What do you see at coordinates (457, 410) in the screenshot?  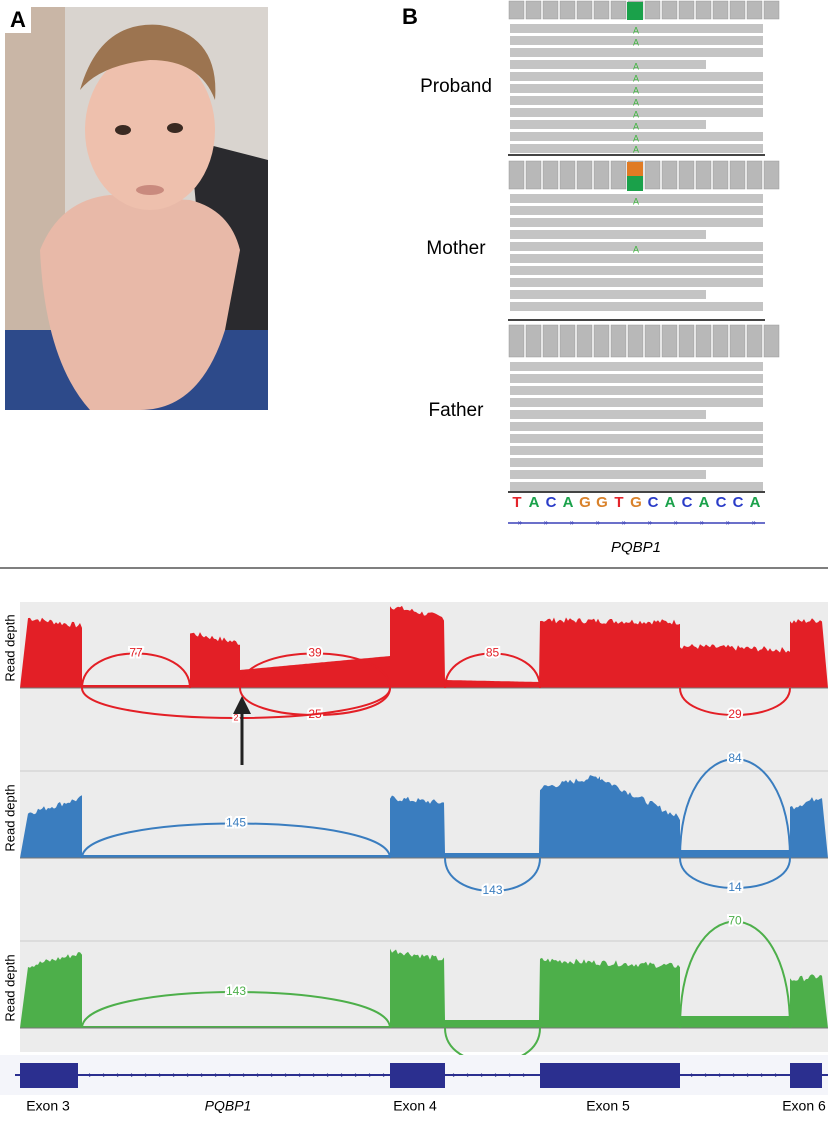 I see `sample-label: Father` at bounding box center [457, 410].